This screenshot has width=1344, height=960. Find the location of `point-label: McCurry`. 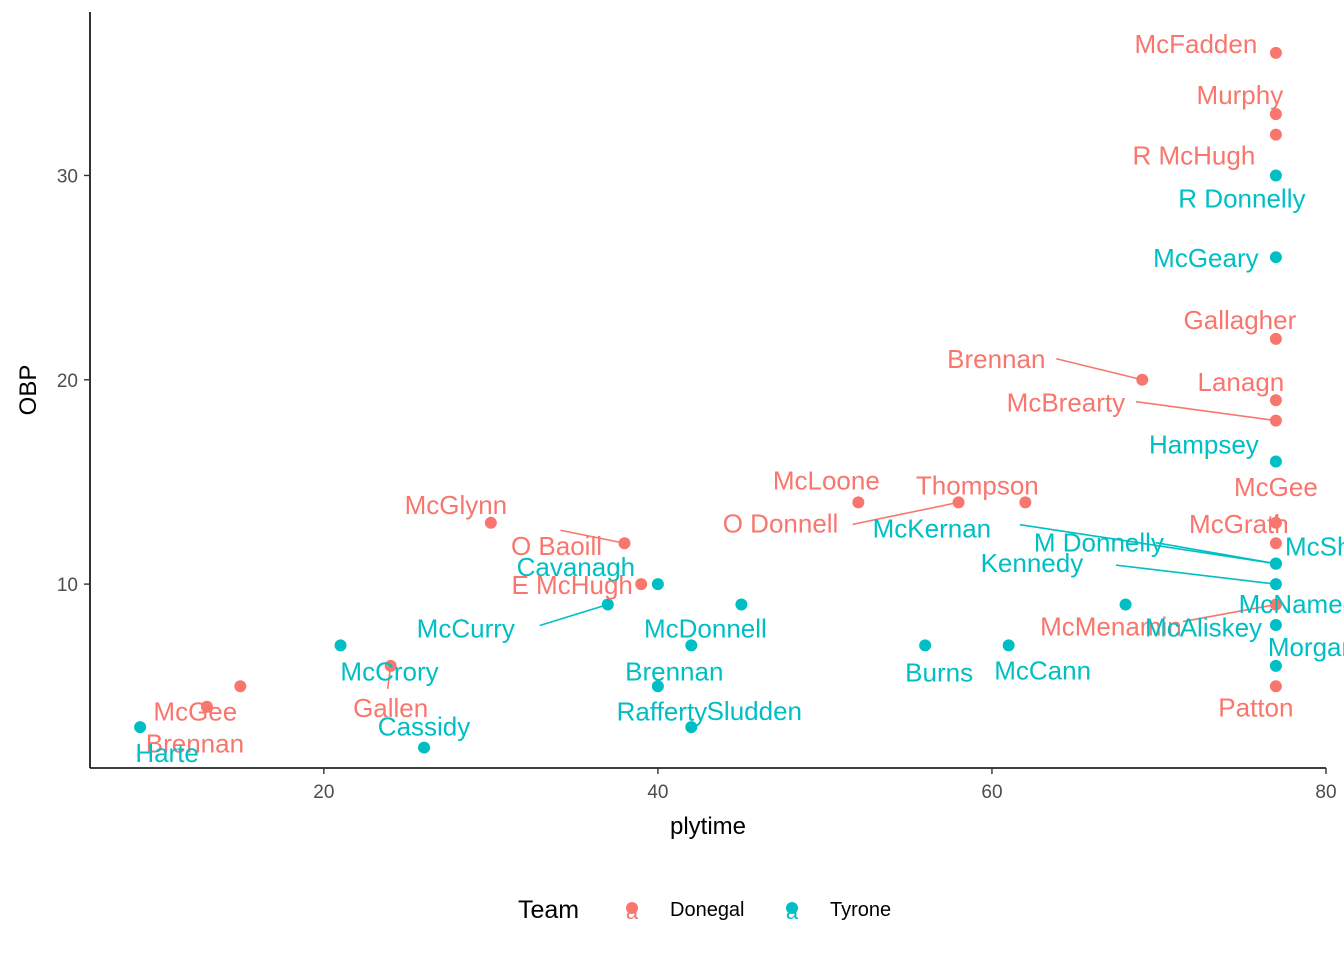

point-label: McCurry is located at coordinates (466, 629).